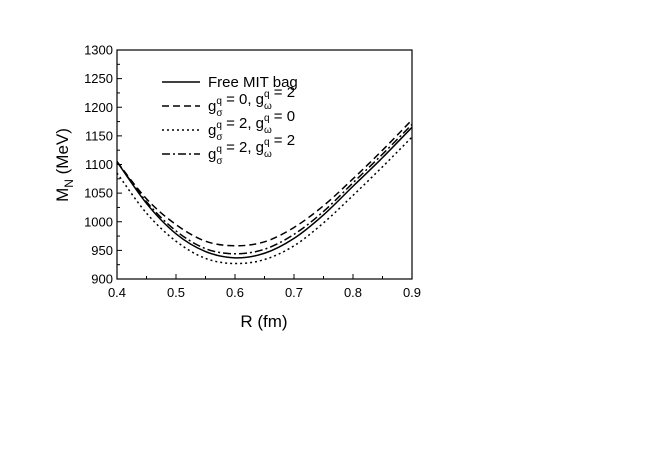 Image resolution: width=649 pixels, height=452 pixels. What do you see at coordinates (98, 78) in the screenshot?
I see `y-tick-label: 1250` at bounding box center [98, 78].